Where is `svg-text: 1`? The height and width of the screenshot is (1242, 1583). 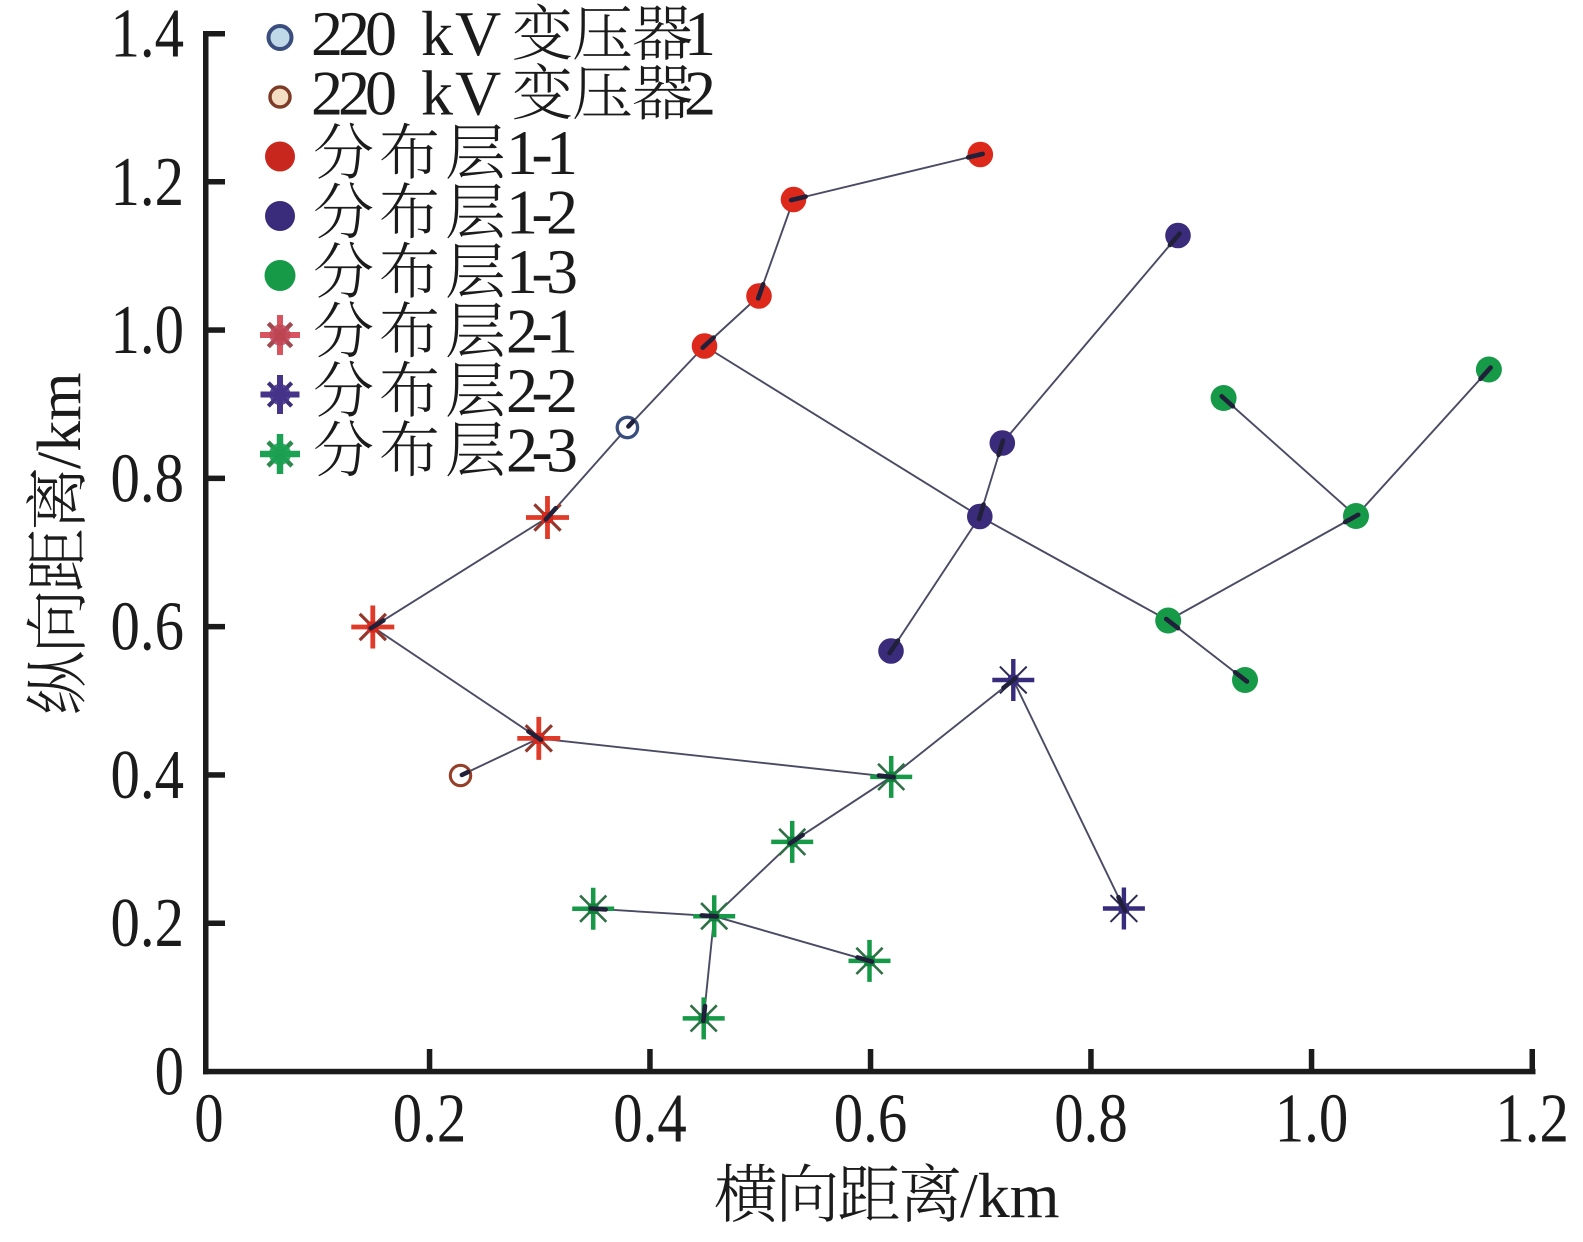 svg-text: 1 is located at coordinates (700, 34).